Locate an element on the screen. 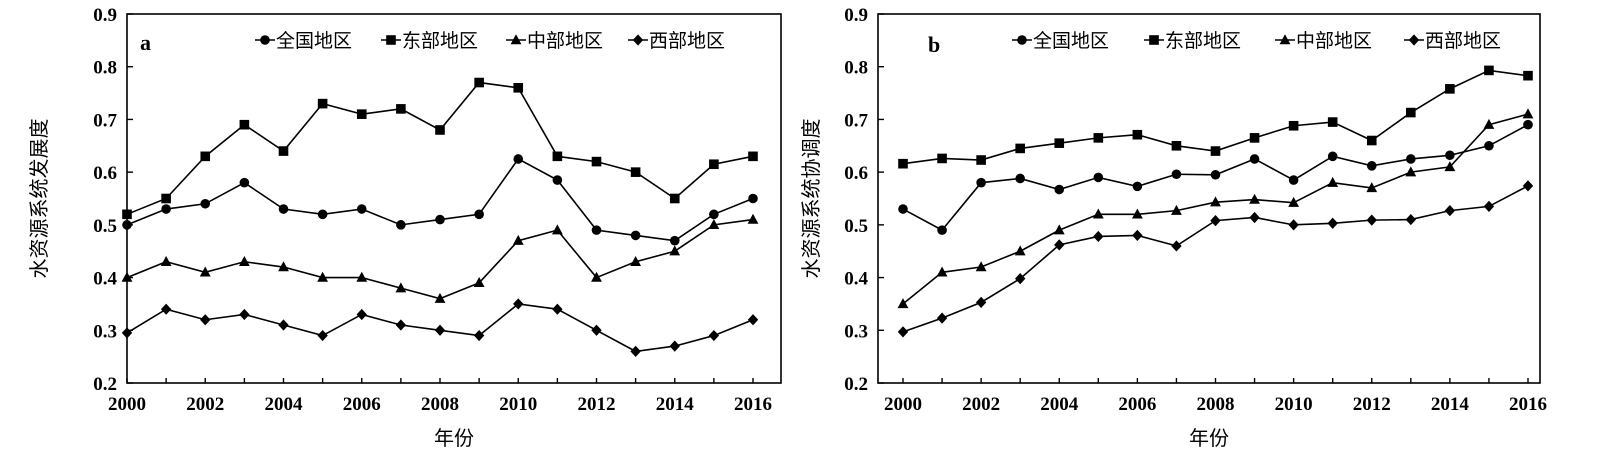 The image size is (1600, 463). x-tick-label: 2014 is located at coordinates (675, 404).